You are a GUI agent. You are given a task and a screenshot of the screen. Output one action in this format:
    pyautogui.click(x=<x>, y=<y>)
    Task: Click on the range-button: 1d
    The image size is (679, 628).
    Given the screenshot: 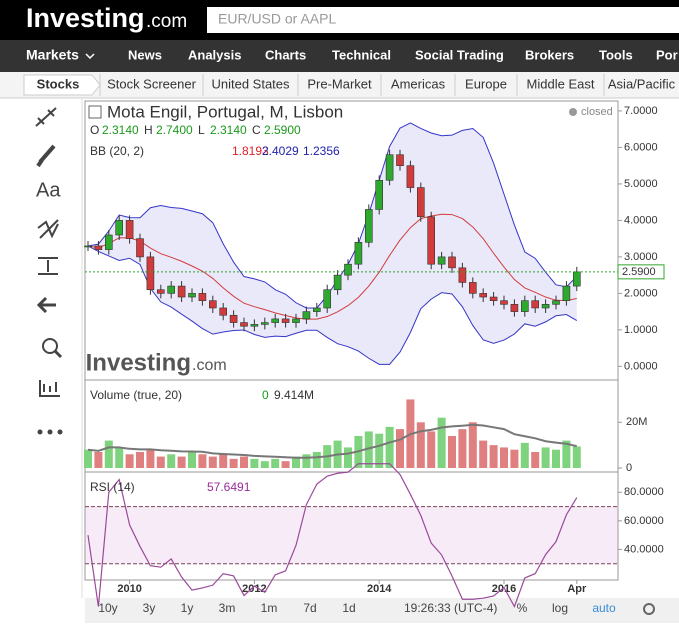 What is the action you would take?
    pyautogui.click(x=348, y=608)
    